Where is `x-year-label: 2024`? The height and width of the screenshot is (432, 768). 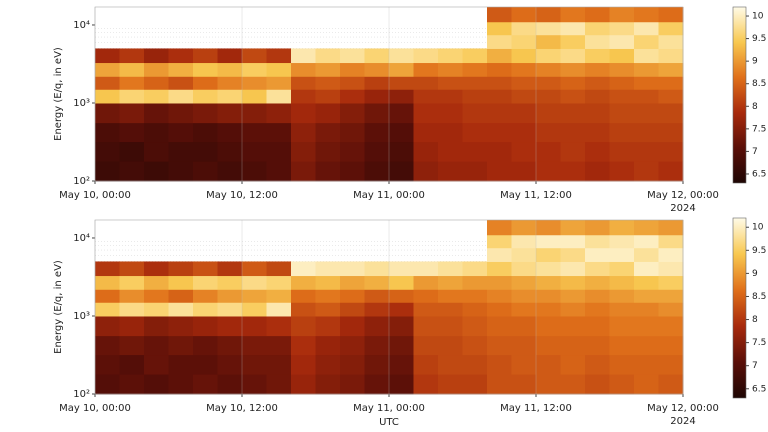 x-year-label: 2024 is located at coordinates (682, 421).